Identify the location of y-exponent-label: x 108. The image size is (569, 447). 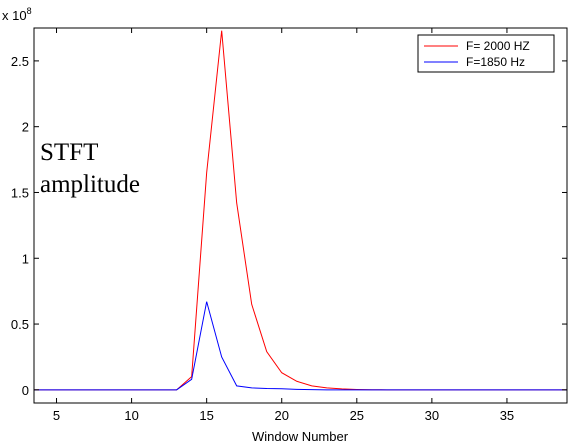
(17, 14).